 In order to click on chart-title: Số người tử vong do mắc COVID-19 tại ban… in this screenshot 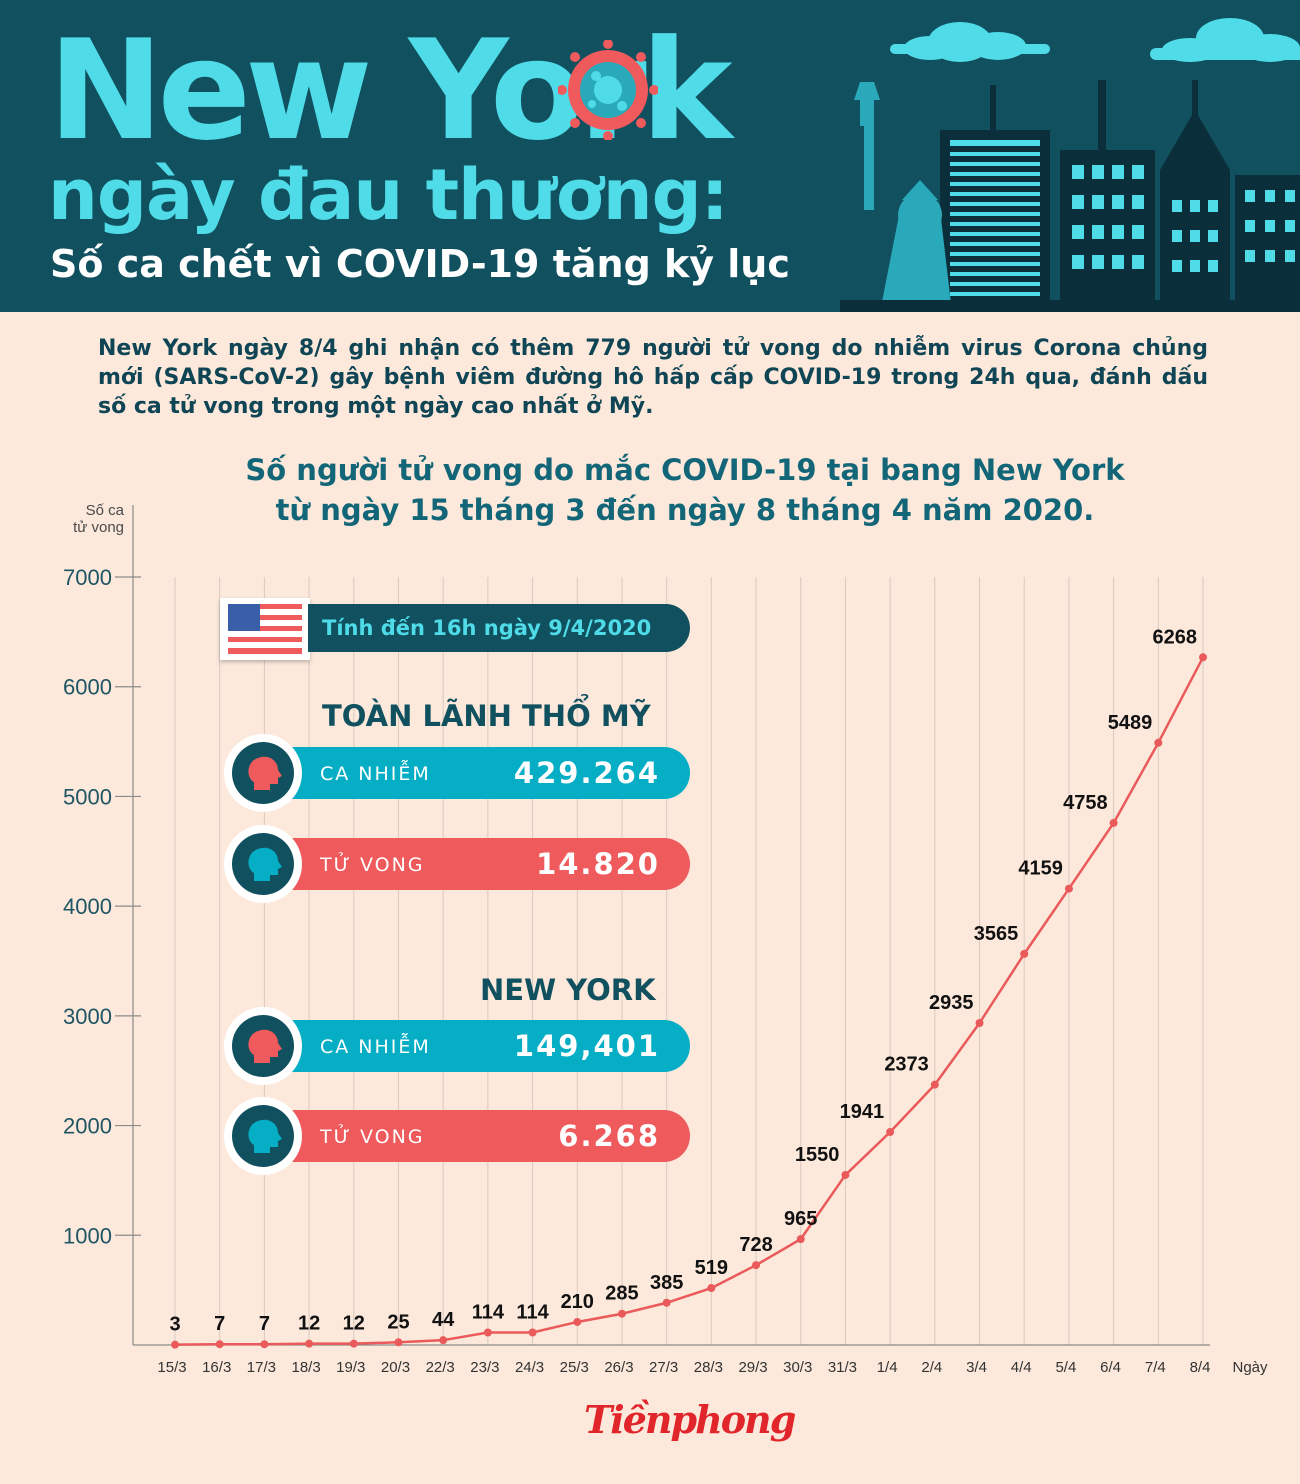, I will do `click(685, 490)`.